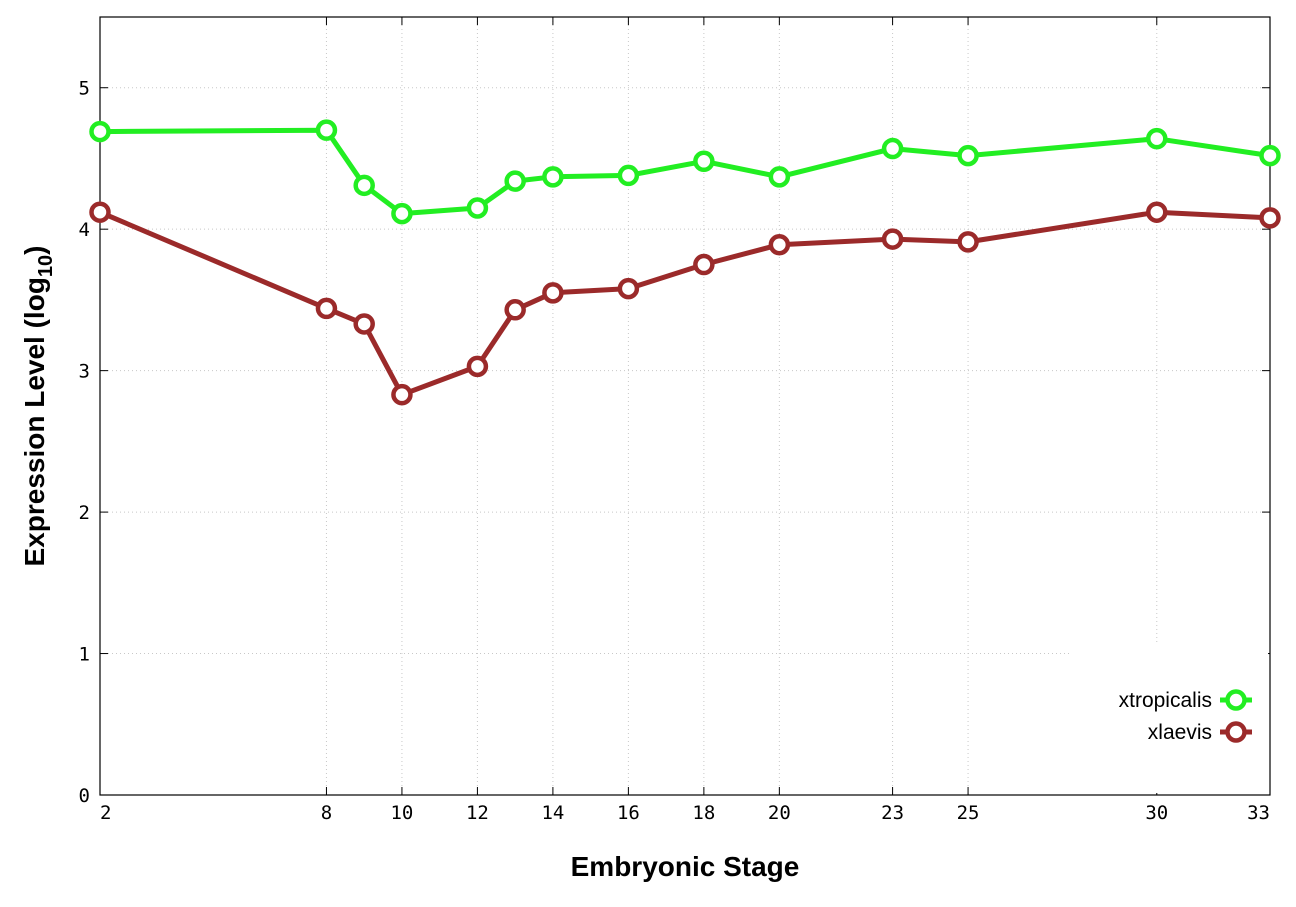 This screenshot has width=1296, height=907. Describe the element at coordinates (84, 89) in the screenshot. I see `y-tick-label: 5` at that location.